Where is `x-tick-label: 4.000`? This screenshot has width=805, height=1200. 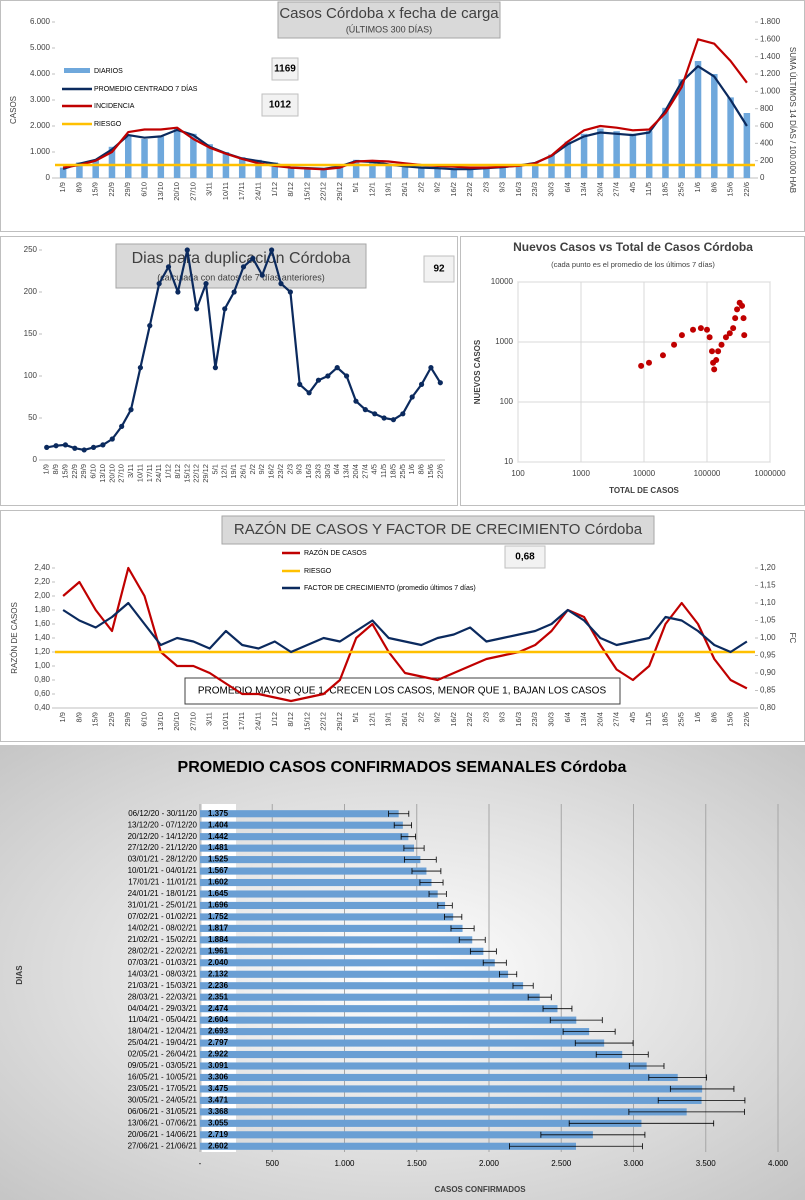 x-tick-label: 4.000 is located at coordinates (778, 1163).